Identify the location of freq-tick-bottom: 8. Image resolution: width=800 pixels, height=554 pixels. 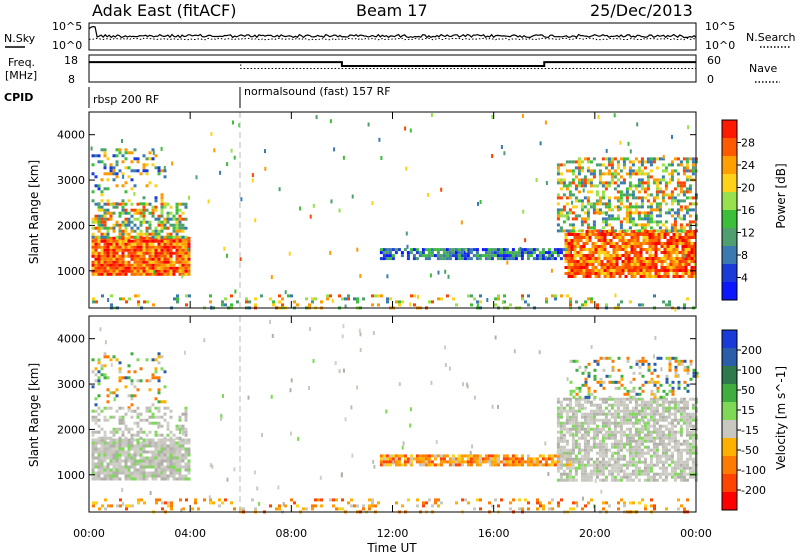
(71, 79).